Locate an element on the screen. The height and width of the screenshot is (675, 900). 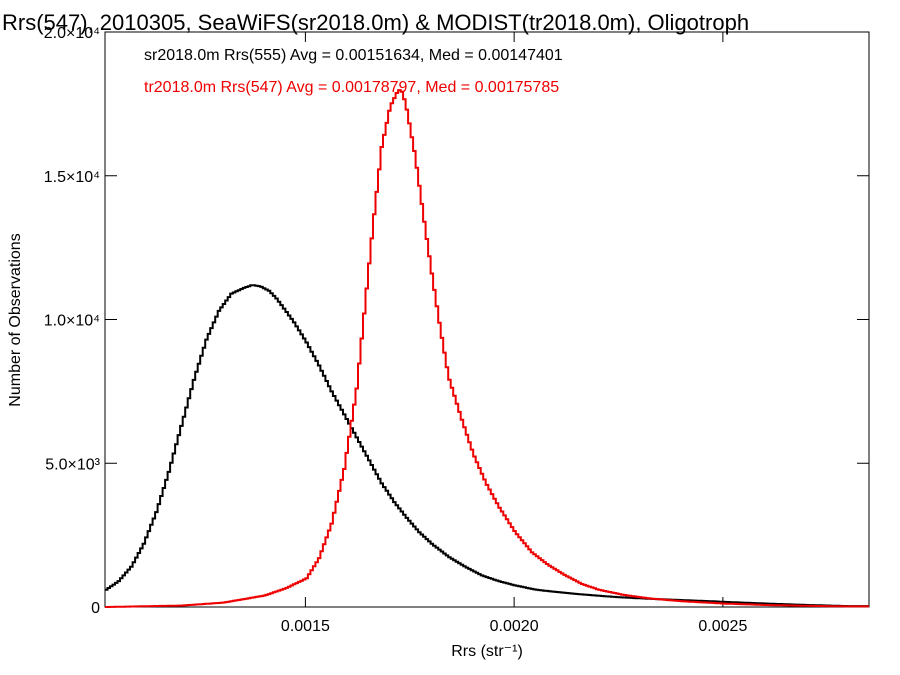
x-tick-label: 0.0020 is located at coordinates (514, 626).